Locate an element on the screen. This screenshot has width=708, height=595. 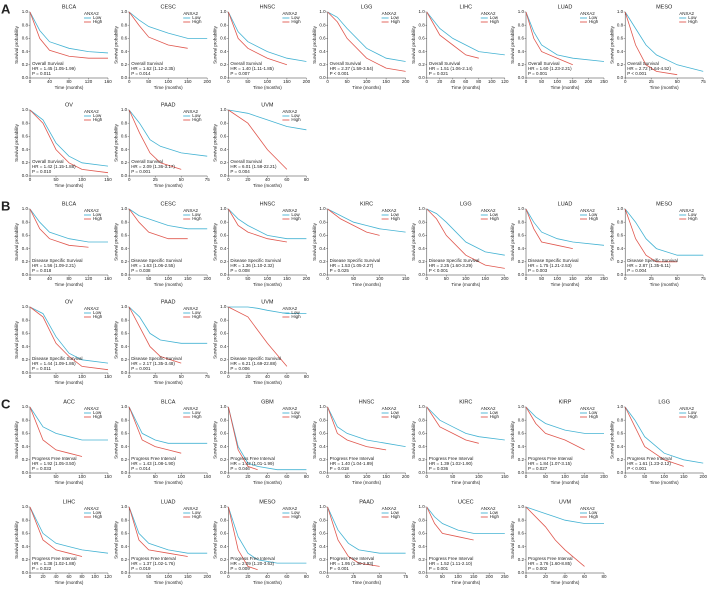
x-tick-label: 200 is located at coordinates (505, 278).